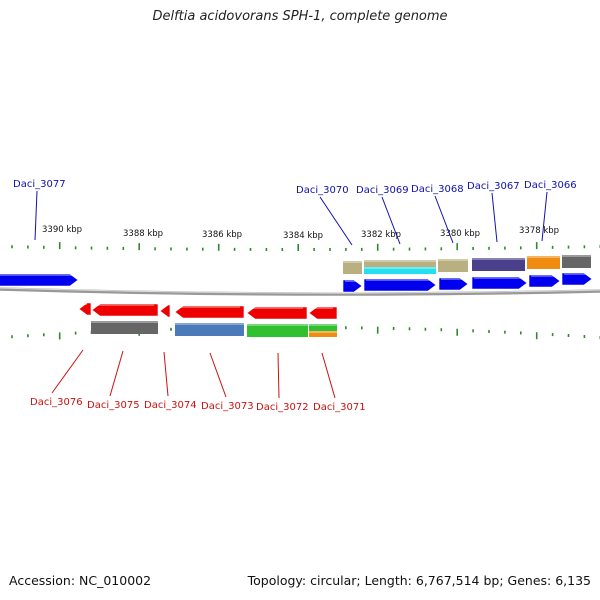 The image size is (600, 600). What do you see at coordinates (143, 234) in the screenshot?
I see `scale-label: 3388 kbp` at bounding box center [143, 234].